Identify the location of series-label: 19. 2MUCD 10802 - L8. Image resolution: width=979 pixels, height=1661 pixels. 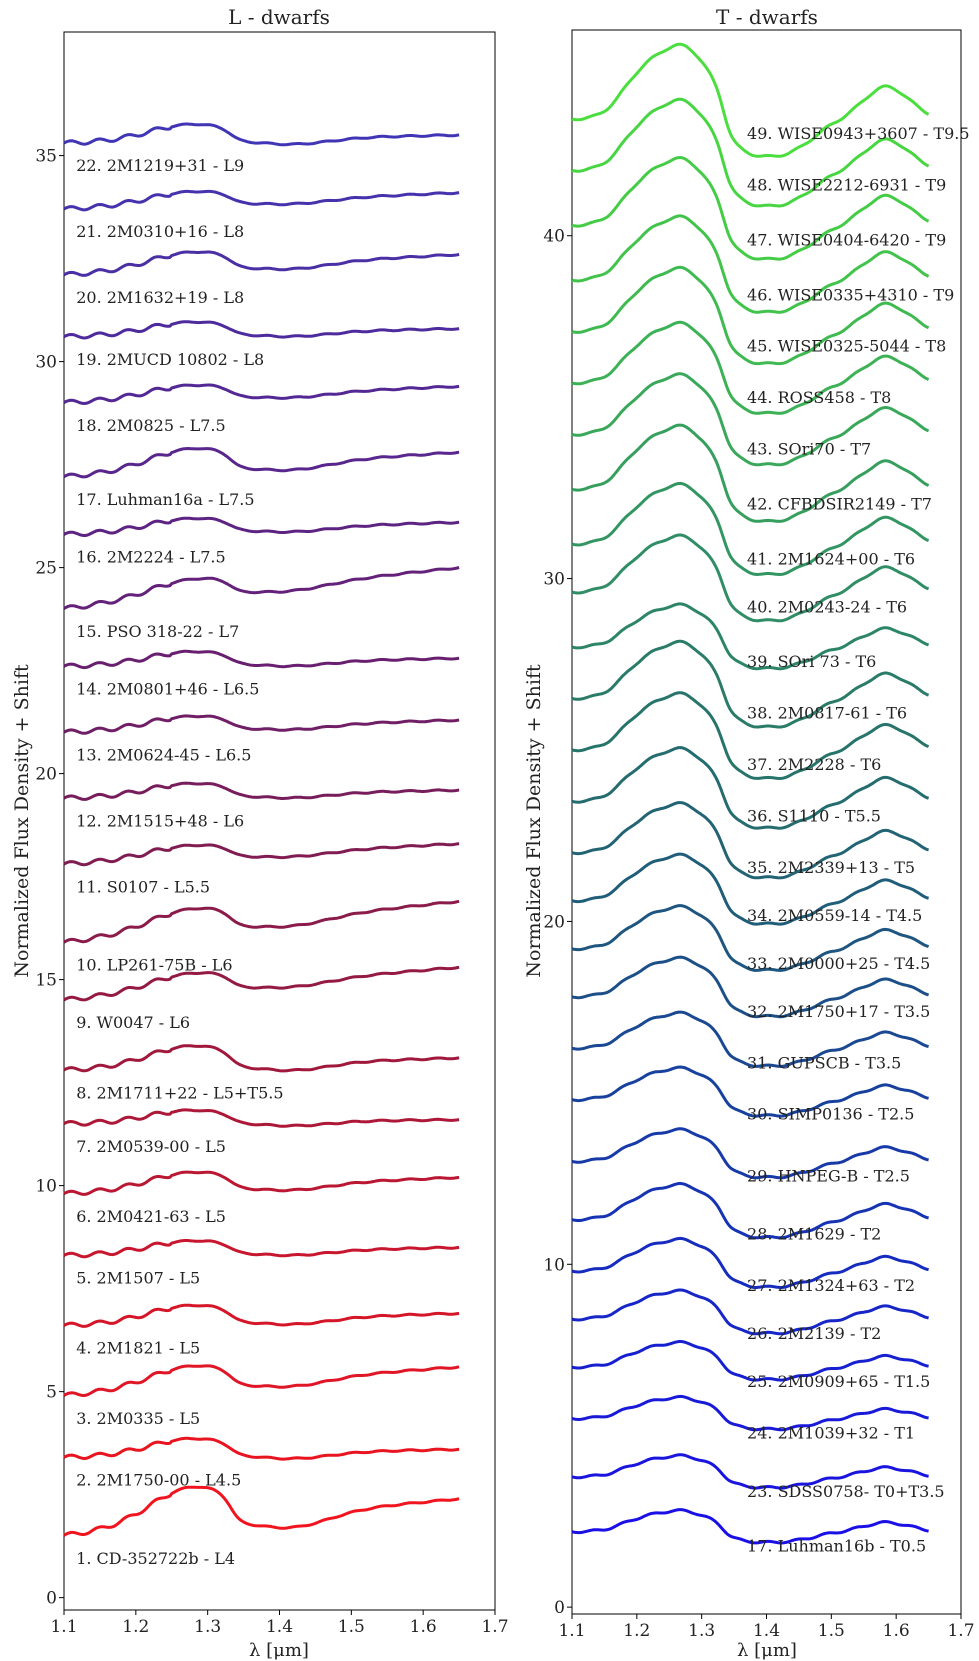
(170, 359).